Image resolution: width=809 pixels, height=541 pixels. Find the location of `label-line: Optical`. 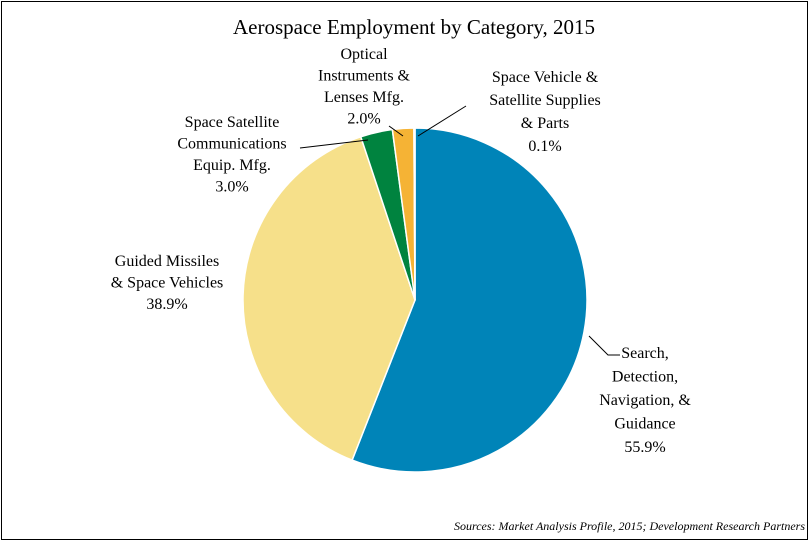

label-line: Optical is located at coordinates (364, 54).